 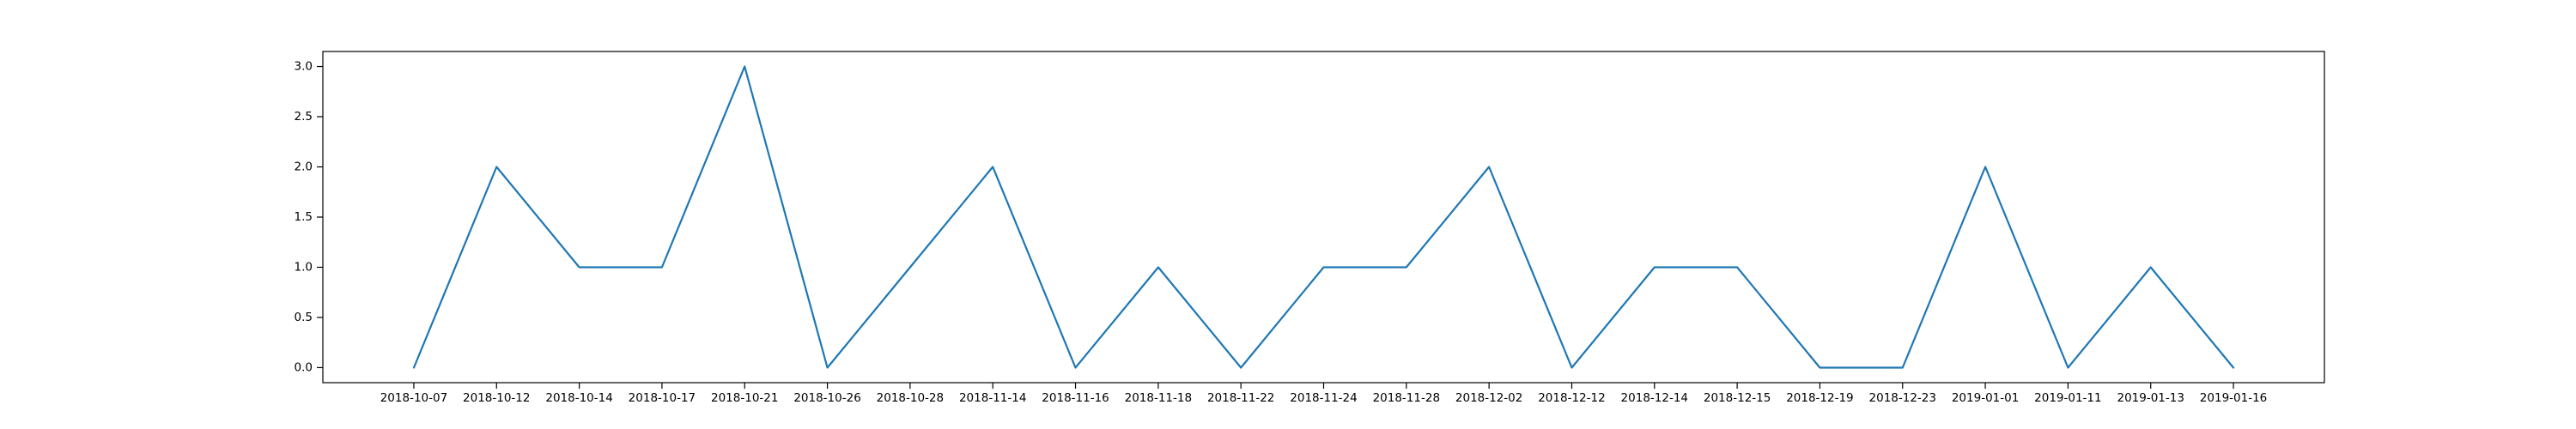 What do you see at coordinates (304, 267) in the screenshot?
I see `y-tick-label: 1.0` at bounding box center [304, 267].